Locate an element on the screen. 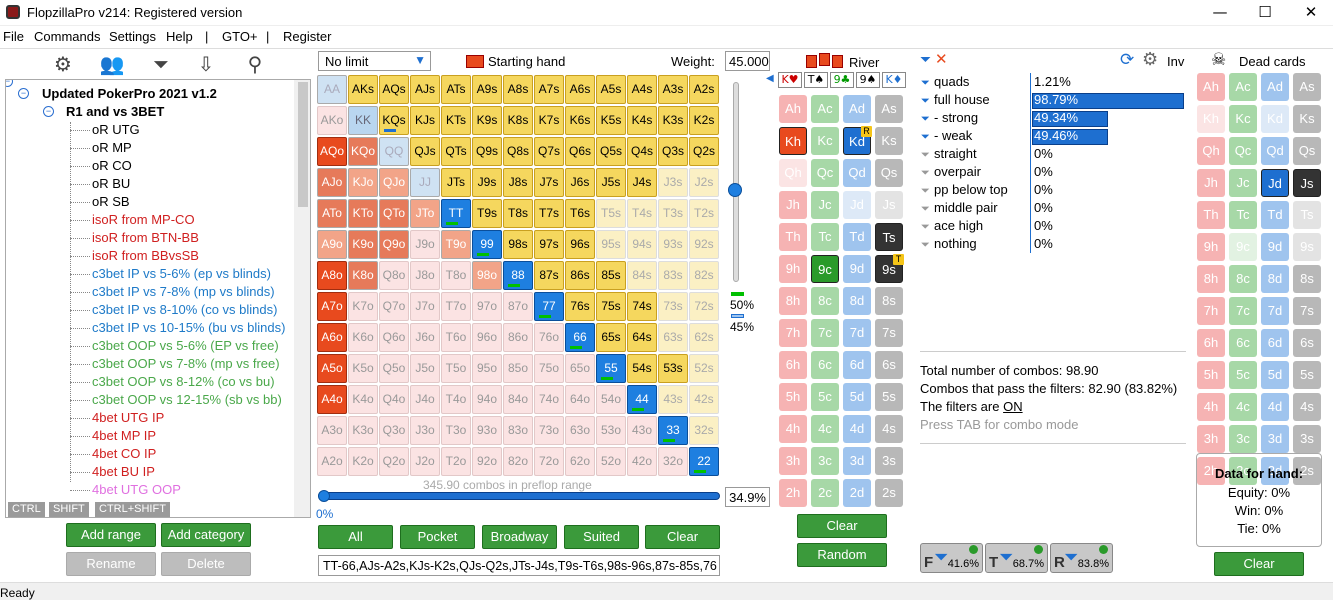 This screenshot has width=1333, height=600. minimize-button: — is located at coordinates (1220, 12).